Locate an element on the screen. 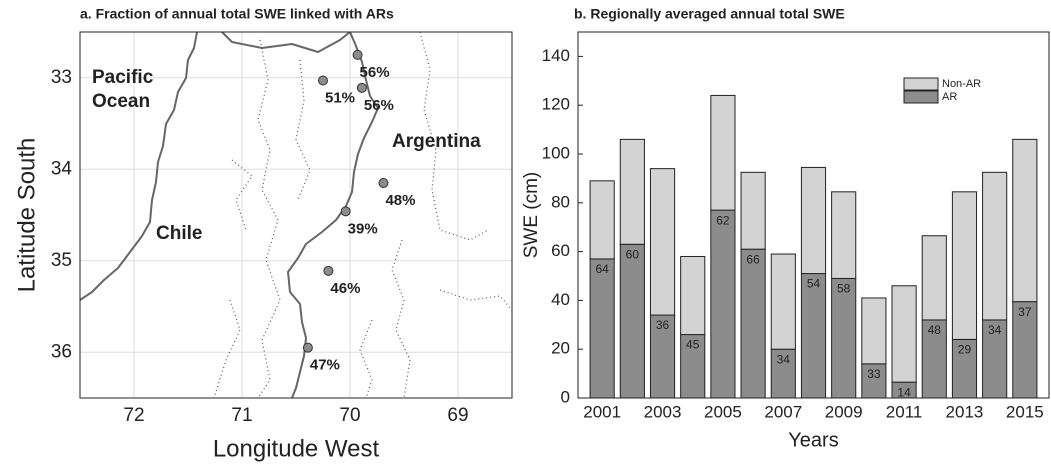 This screenshot has height=465, width=1051. border is located at coordinates (333, 215).